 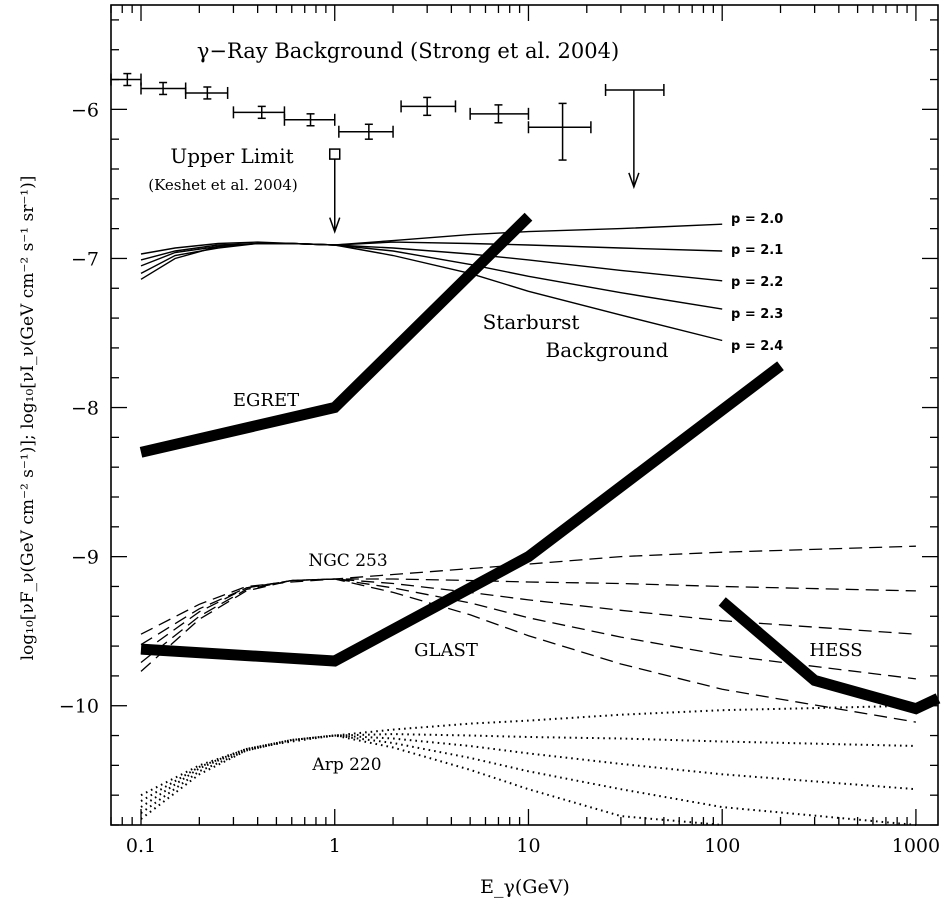 I want to click on x-tick-label: 10, so click(x=528, y=846).